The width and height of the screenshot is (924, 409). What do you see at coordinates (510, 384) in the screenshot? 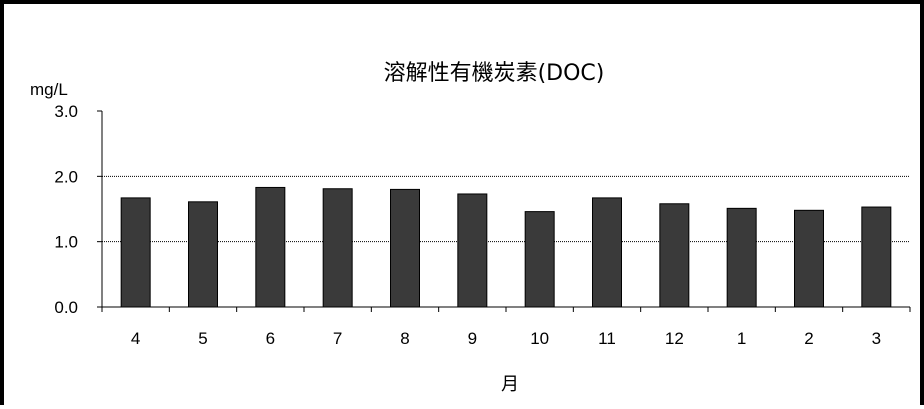
I see `x-axis-title: 月` at bounding box center [510, 384].